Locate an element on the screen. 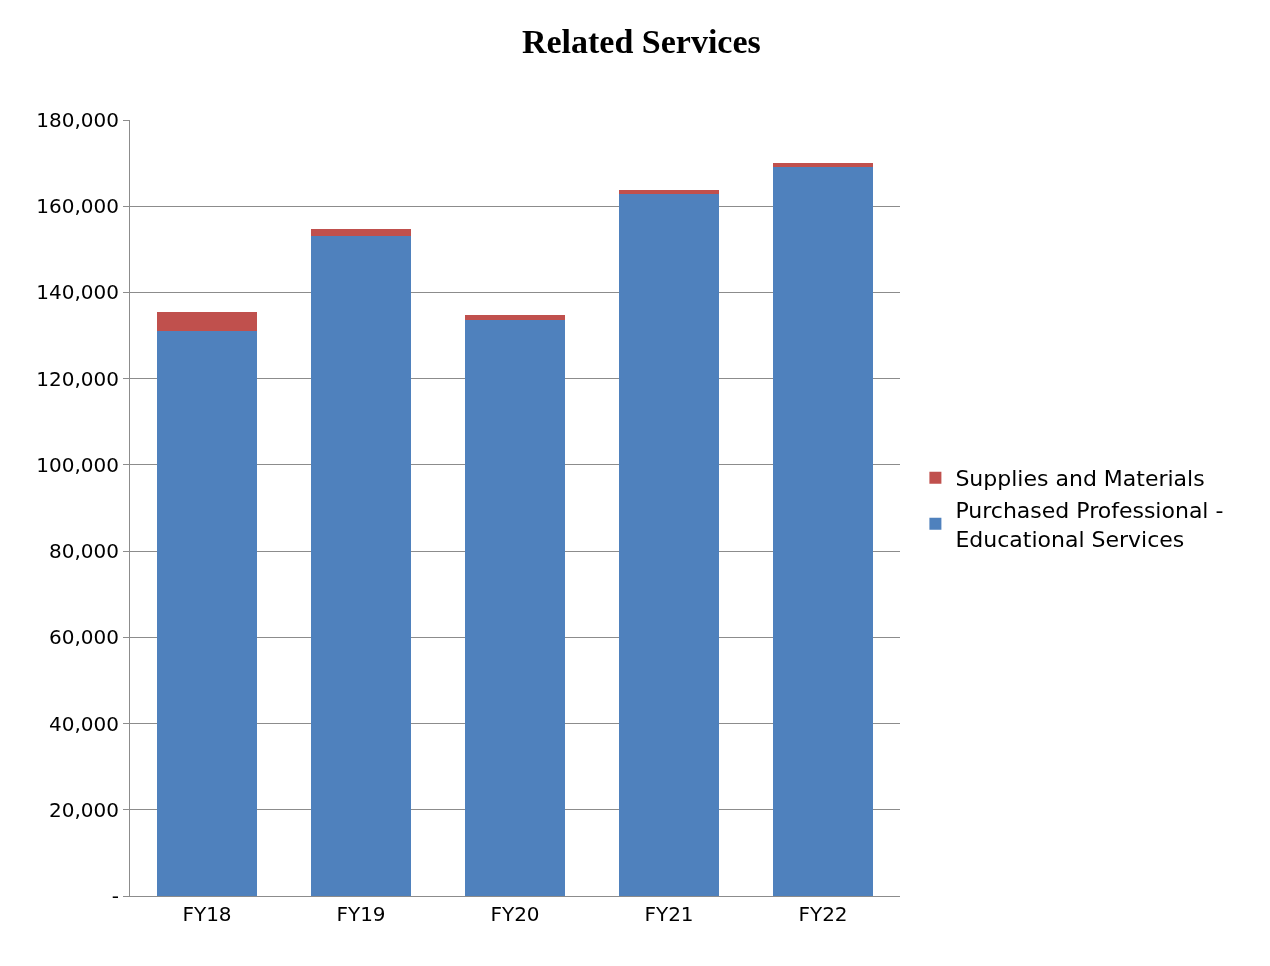 The image size is (1270, 966). legend-label: Purchased Professional - Educational Services is located at coordinates (1089, 524).